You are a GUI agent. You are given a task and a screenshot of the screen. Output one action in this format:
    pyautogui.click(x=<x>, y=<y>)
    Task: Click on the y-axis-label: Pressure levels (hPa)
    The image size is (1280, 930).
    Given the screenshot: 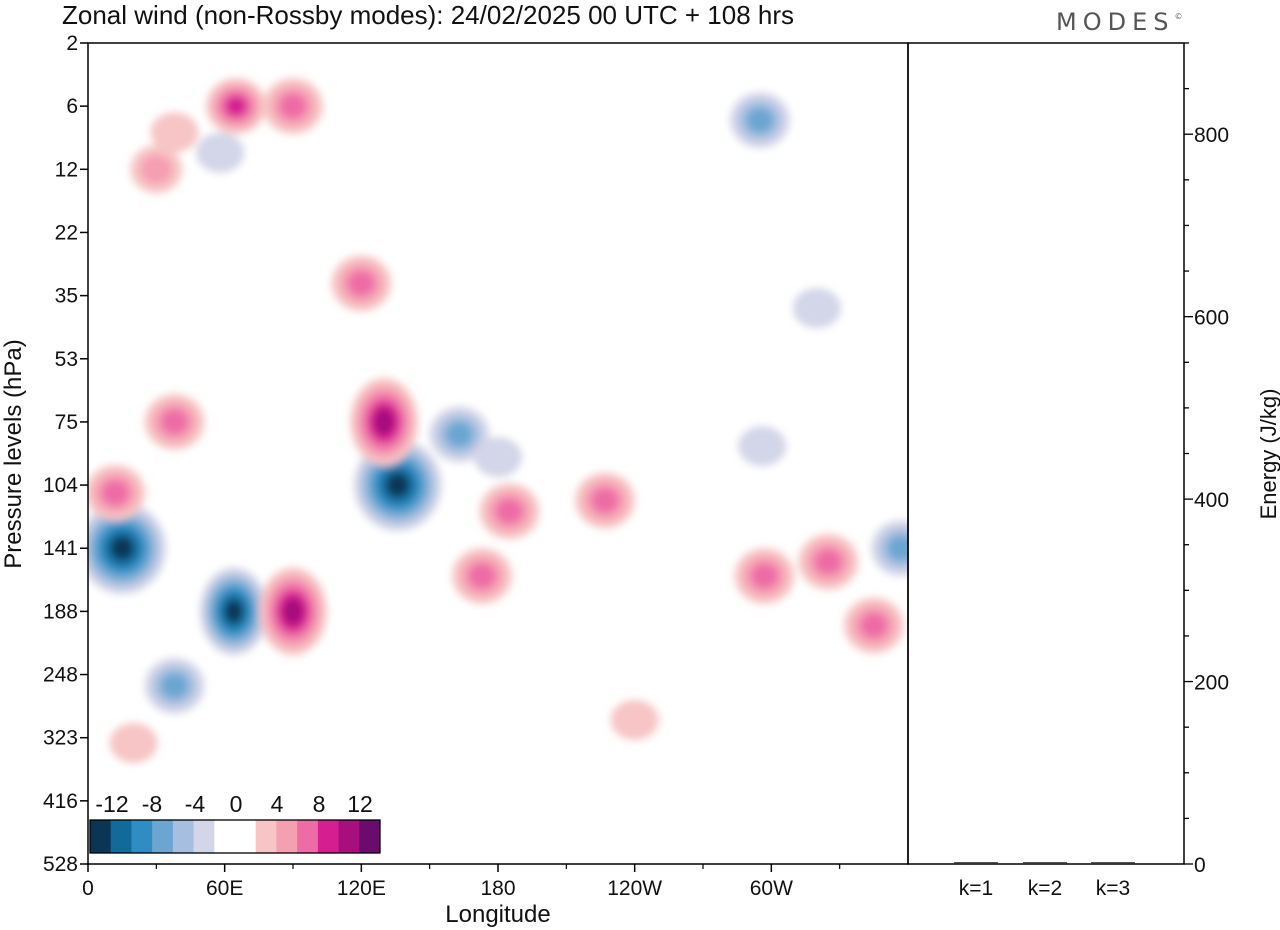 What is the action you would take?
    pyautogui.click(x=13, y=453)
    